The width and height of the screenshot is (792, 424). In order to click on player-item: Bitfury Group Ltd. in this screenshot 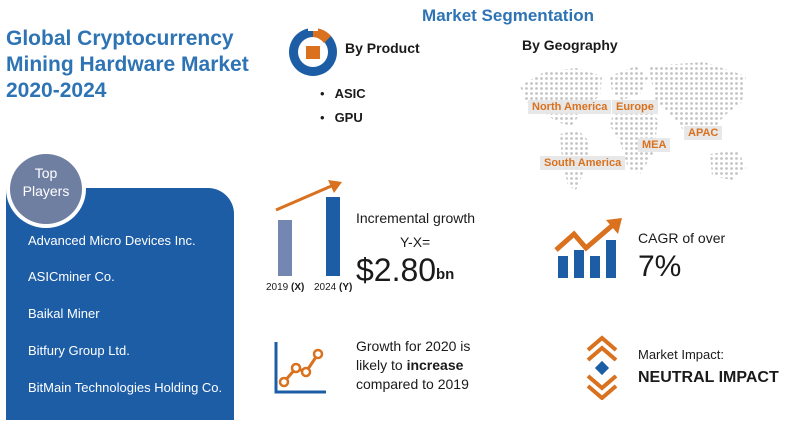, I will do `click(79, 350)`.